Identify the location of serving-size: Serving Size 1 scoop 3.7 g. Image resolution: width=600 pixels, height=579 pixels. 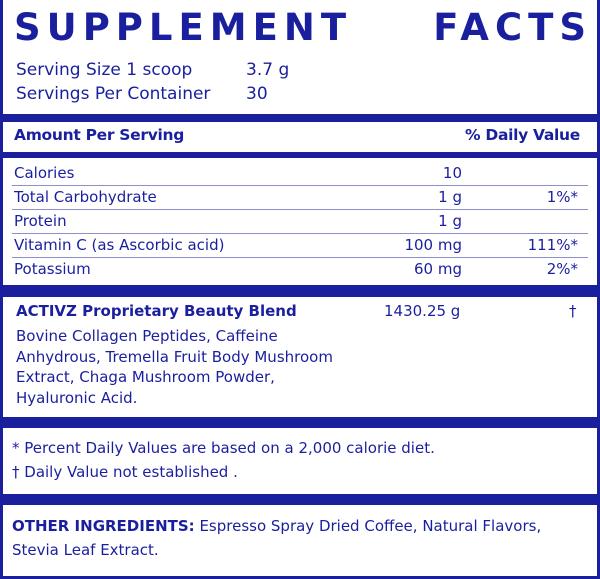
(152, 70).